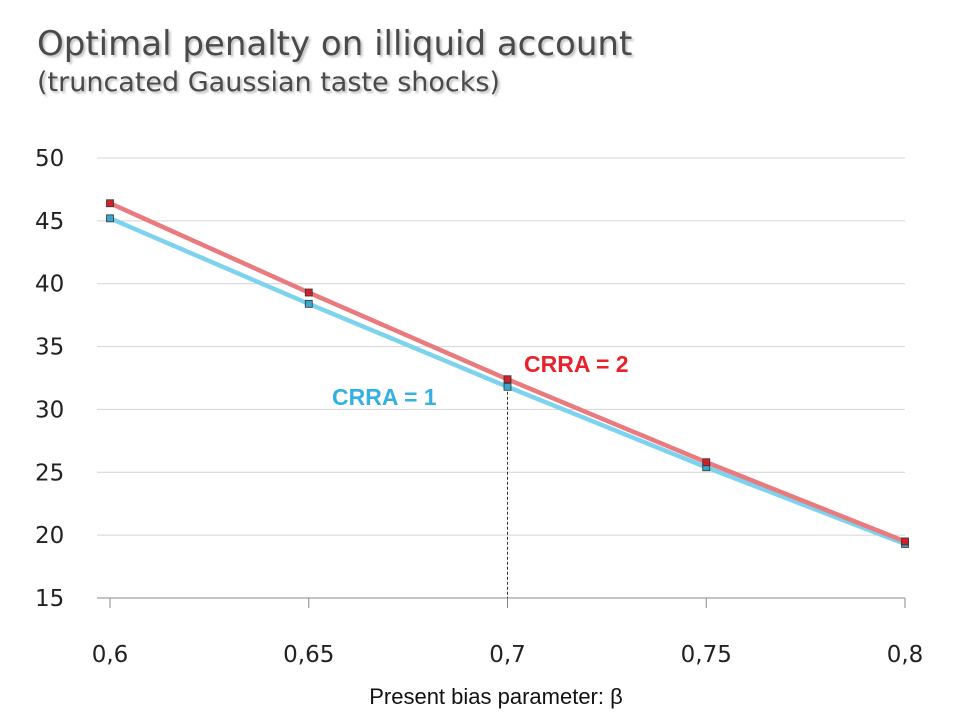 The image size is (960, 720). What do you see at coordinates (496, 696) in the screenshot?
I see `x-axis-label: Present bias parameter: β` at bounding box center [496, 696].